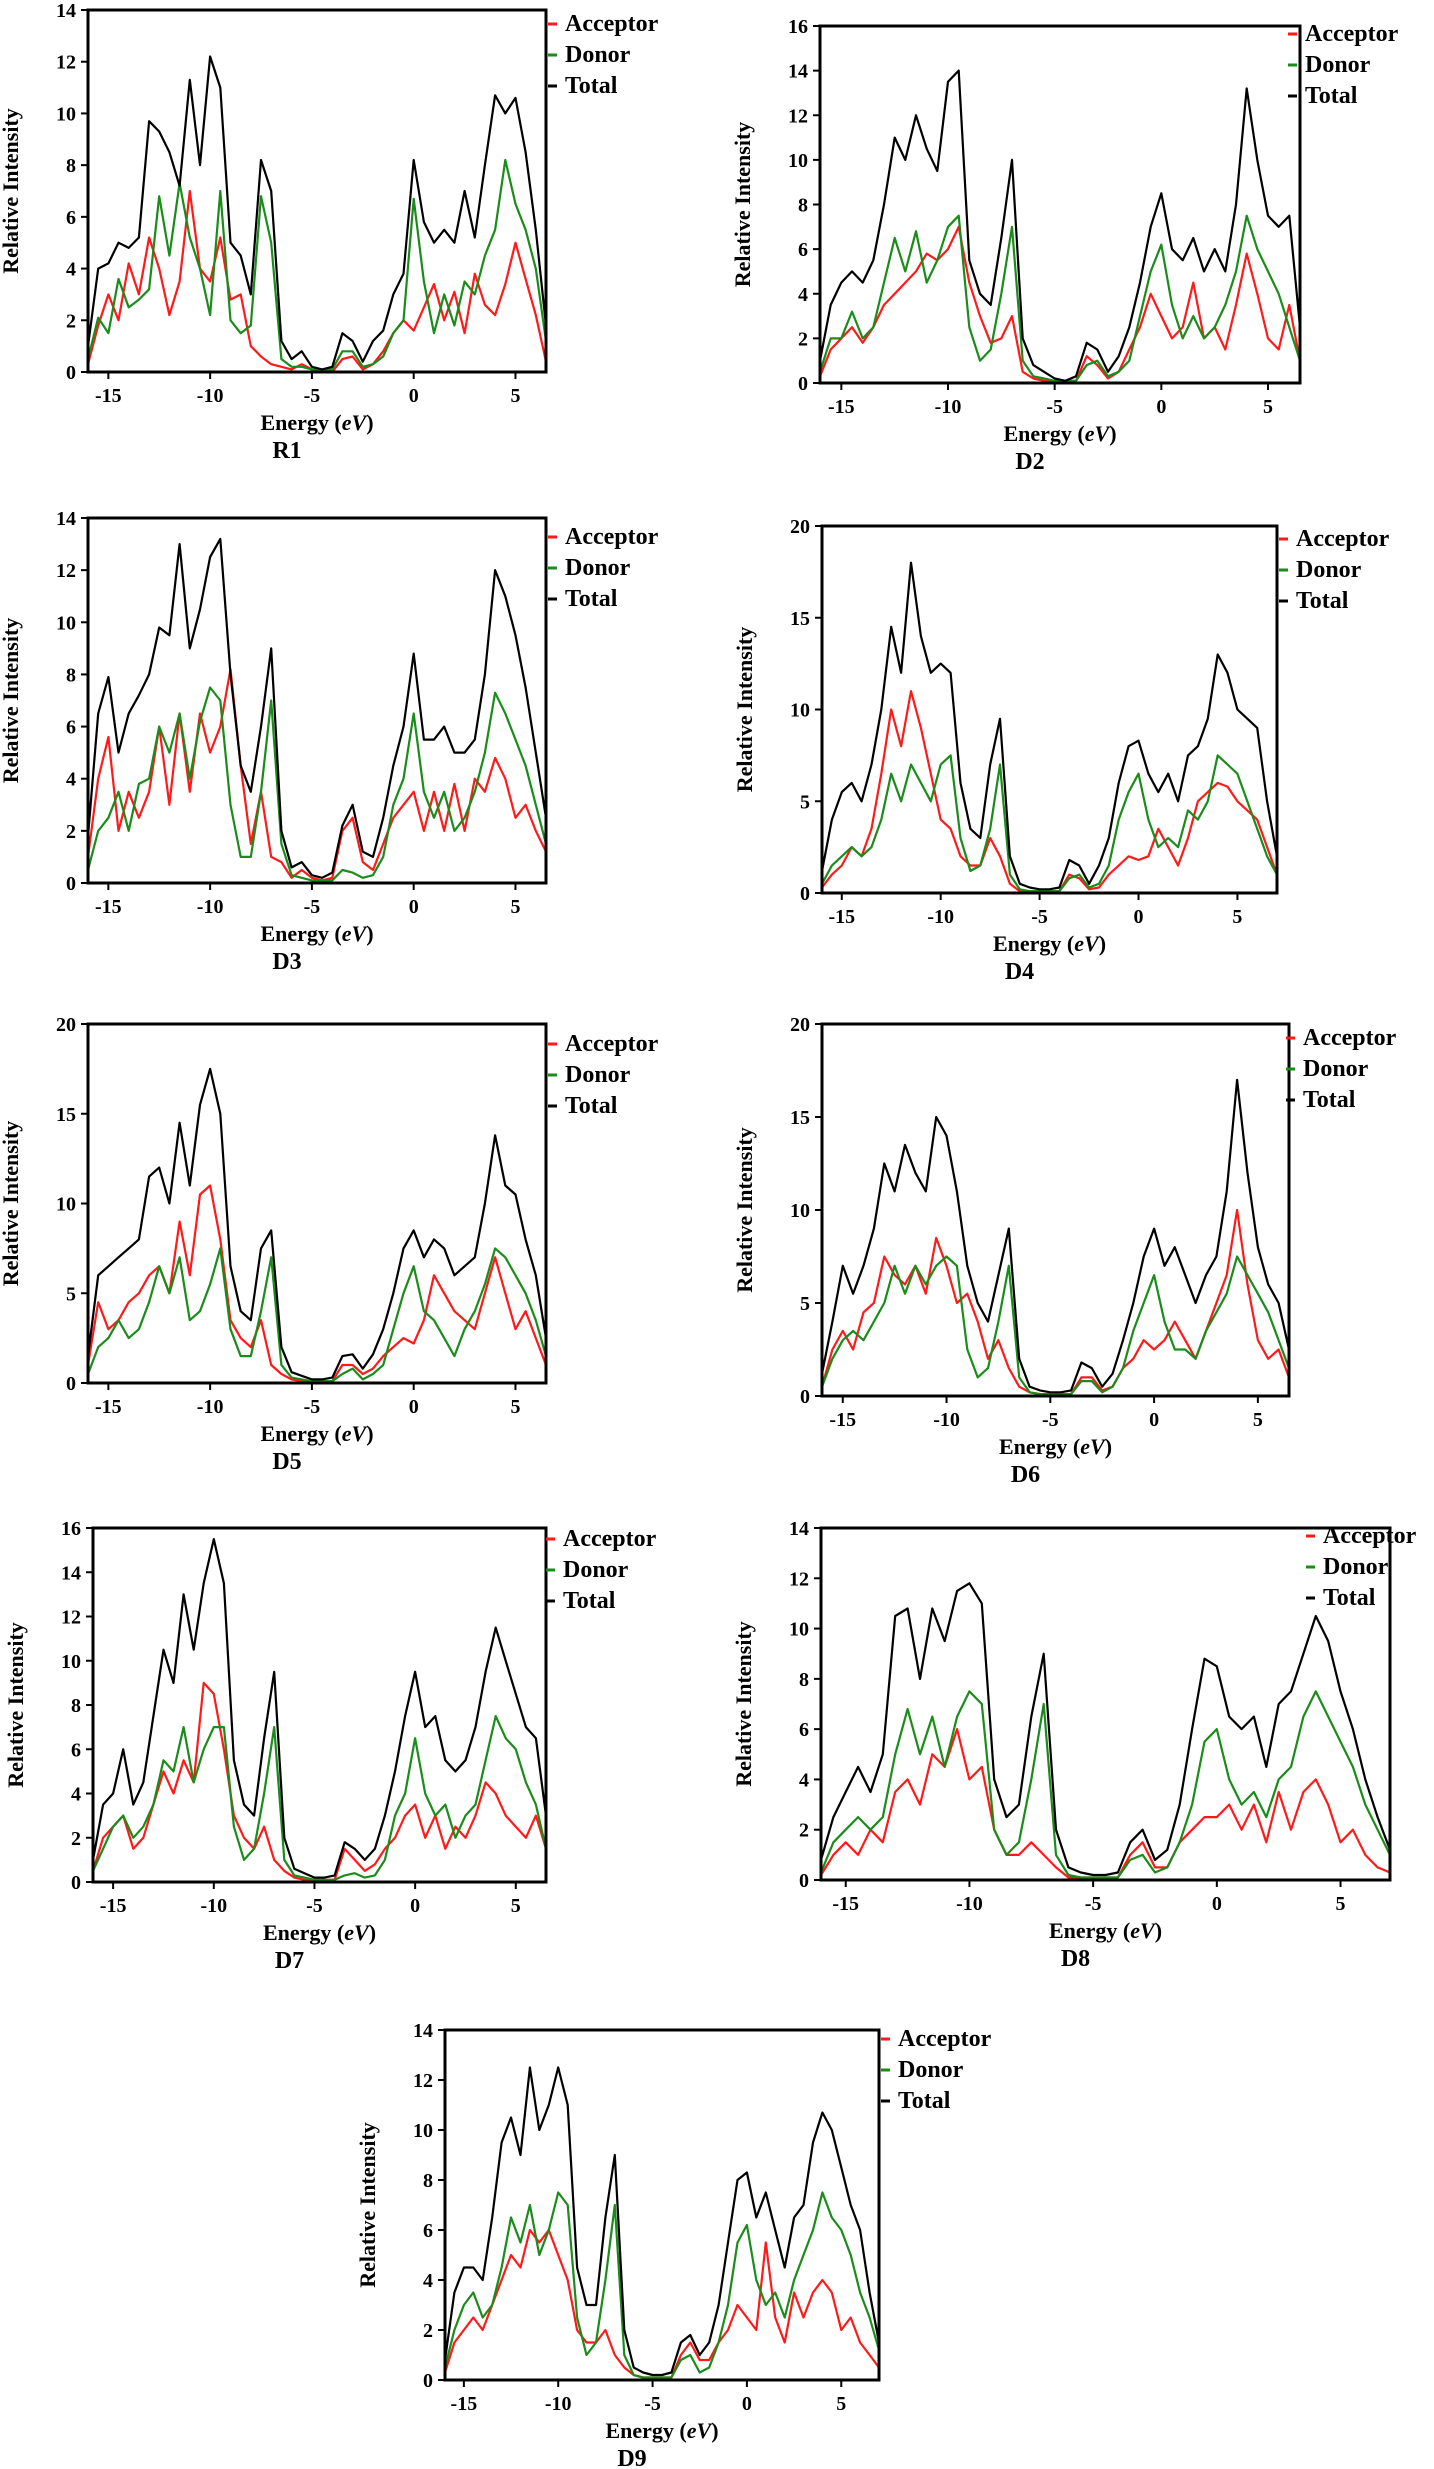 This screenshot has height=2469, width=1434. Describe the element at coordinates (1019, 972) in the screenshot. I see `panel-label: D4` at that location.